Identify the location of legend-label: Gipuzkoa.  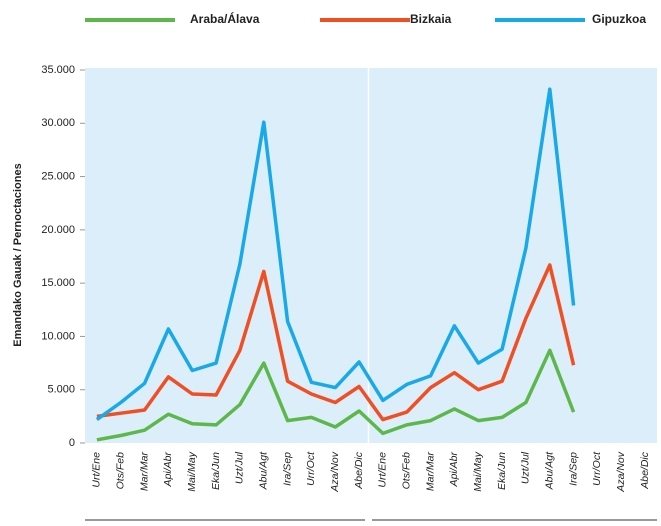
(619, 19).